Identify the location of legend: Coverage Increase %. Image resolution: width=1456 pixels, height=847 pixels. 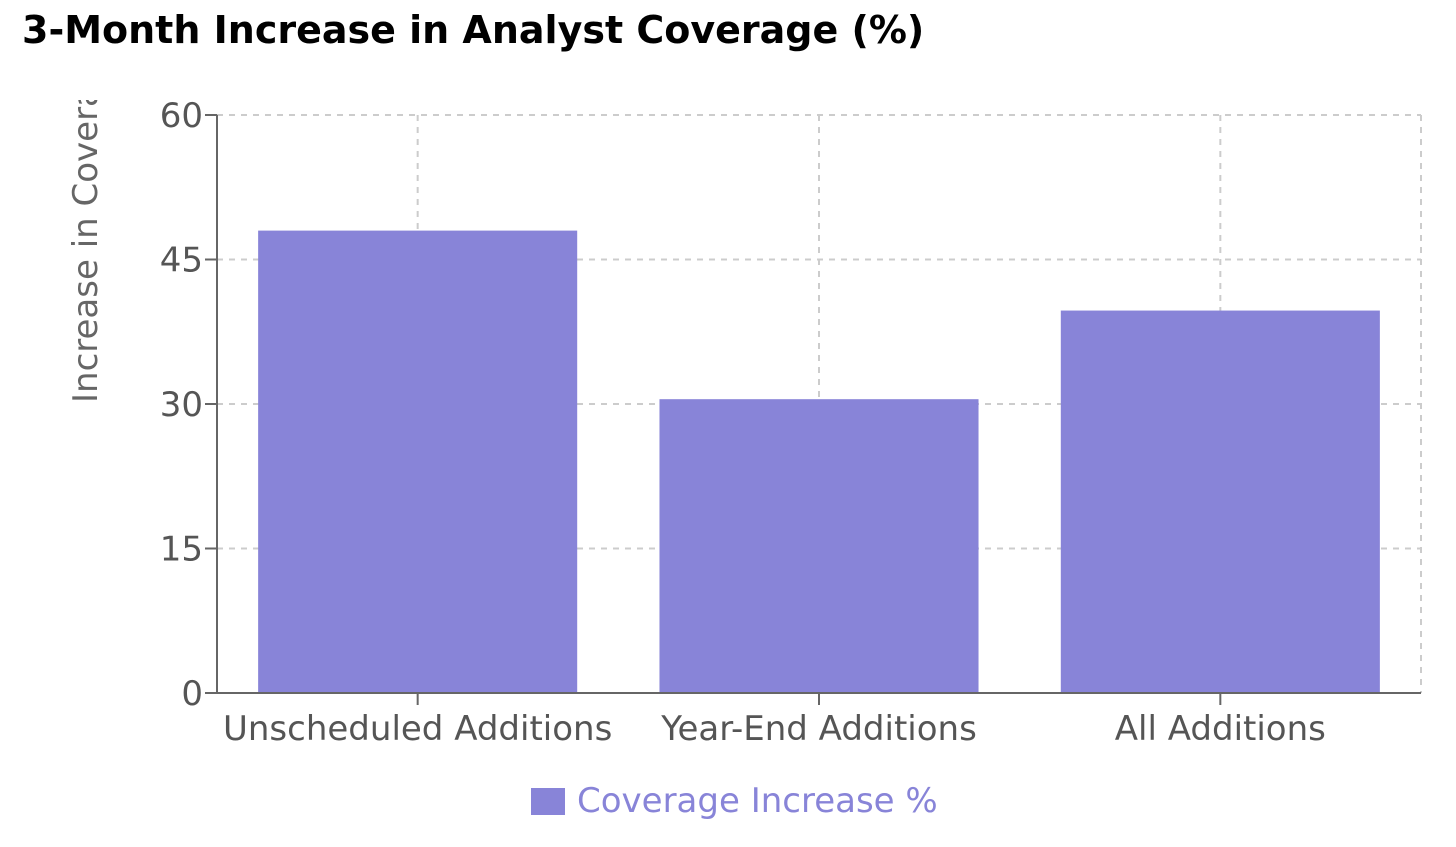
(734, 801).